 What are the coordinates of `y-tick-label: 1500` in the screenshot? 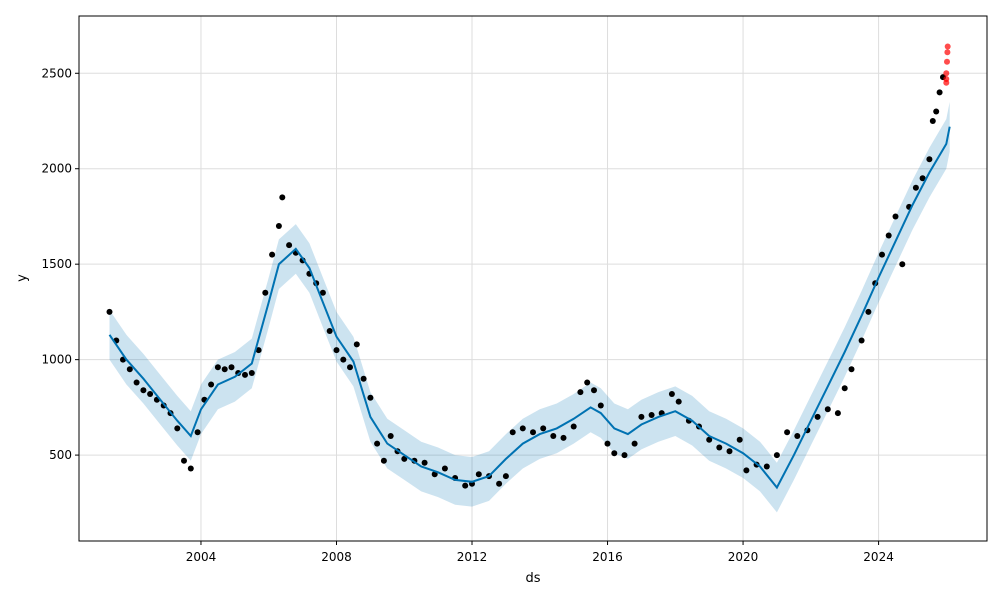 It's located at (56, 264).